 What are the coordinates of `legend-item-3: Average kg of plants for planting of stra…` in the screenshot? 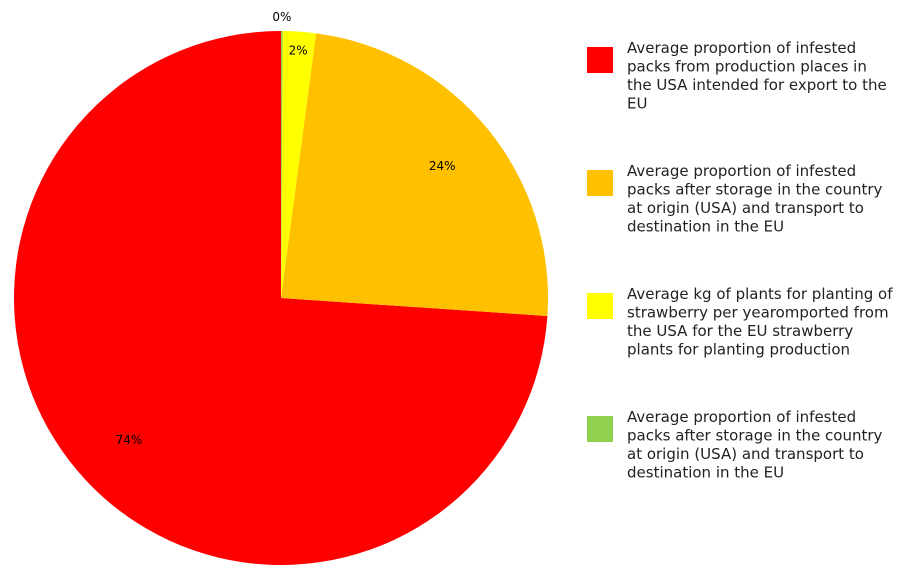 It's located at (740, 322).